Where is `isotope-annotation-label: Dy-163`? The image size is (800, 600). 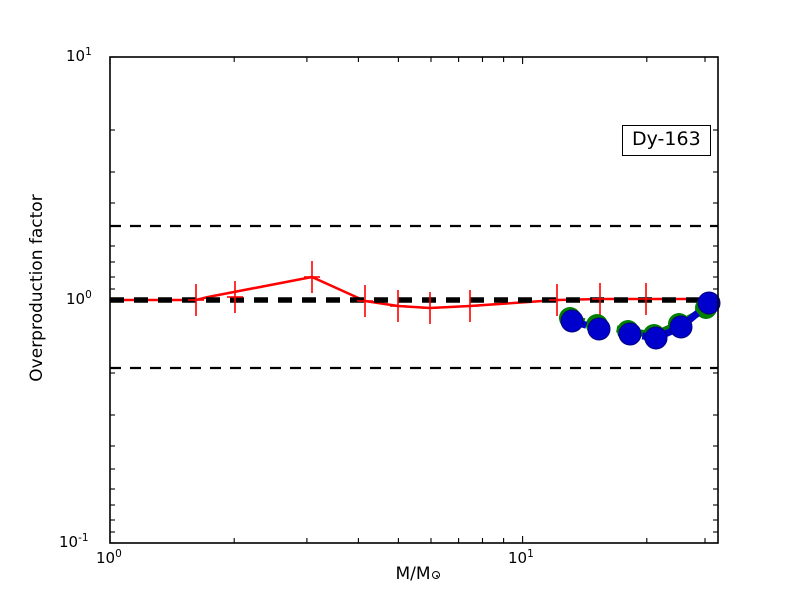 isotope-annotation-label: Dy-163 is located at coordinates (666, 139).